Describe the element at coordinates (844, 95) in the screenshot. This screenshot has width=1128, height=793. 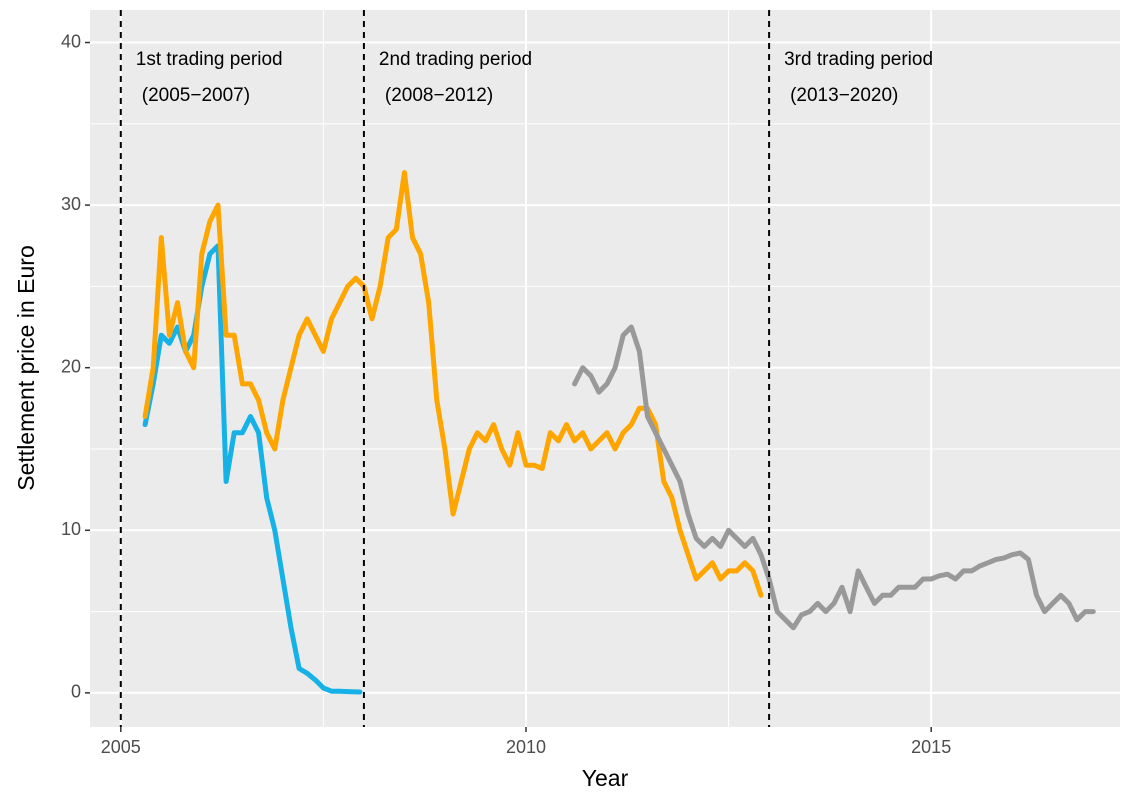
I see `period-range: (2013−2020)` at that location.